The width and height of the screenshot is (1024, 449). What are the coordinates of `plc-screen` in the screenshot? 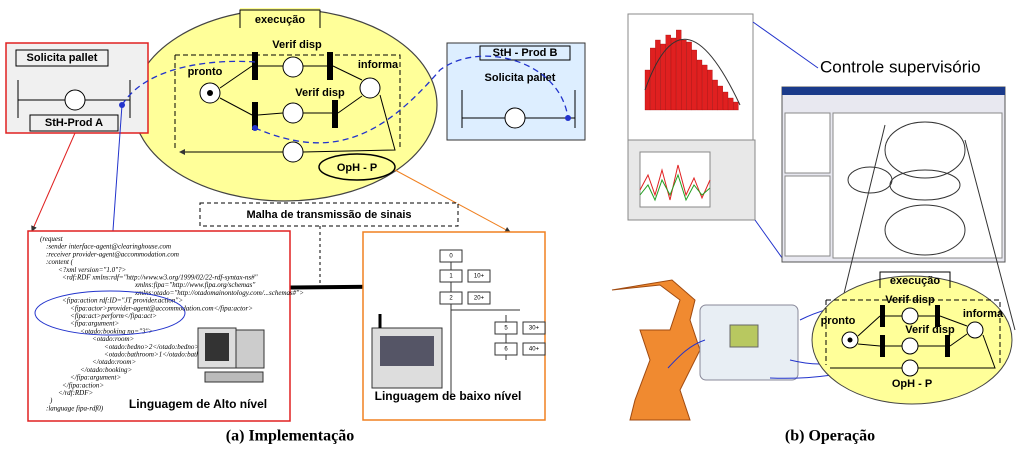 It's located at (407, 351).